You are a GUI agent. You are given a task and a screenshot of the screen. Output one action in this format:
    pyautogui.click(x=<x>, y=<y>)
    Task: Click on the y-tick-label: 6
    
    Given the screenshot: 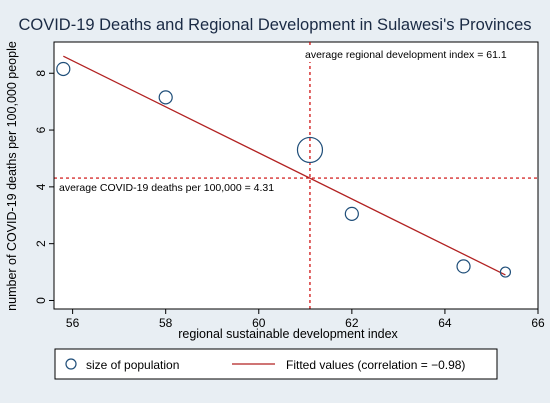 What is the action you would take?
    pyautogui.click(x=41, y=129)
    